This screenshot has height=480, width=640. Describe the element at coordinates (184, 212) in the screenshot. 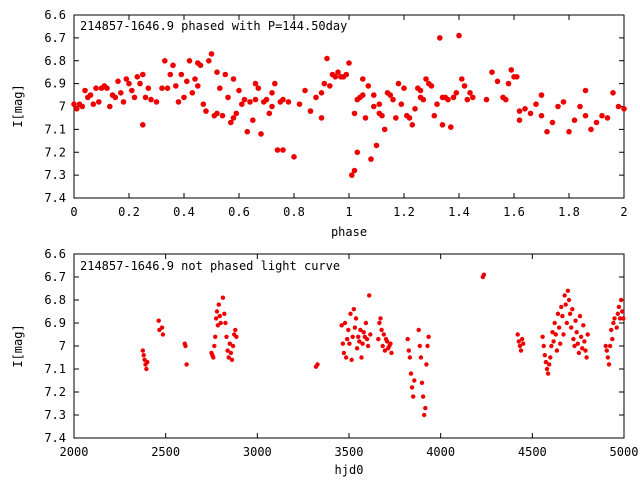

I see `x-tick-label: 0.4` at that location.